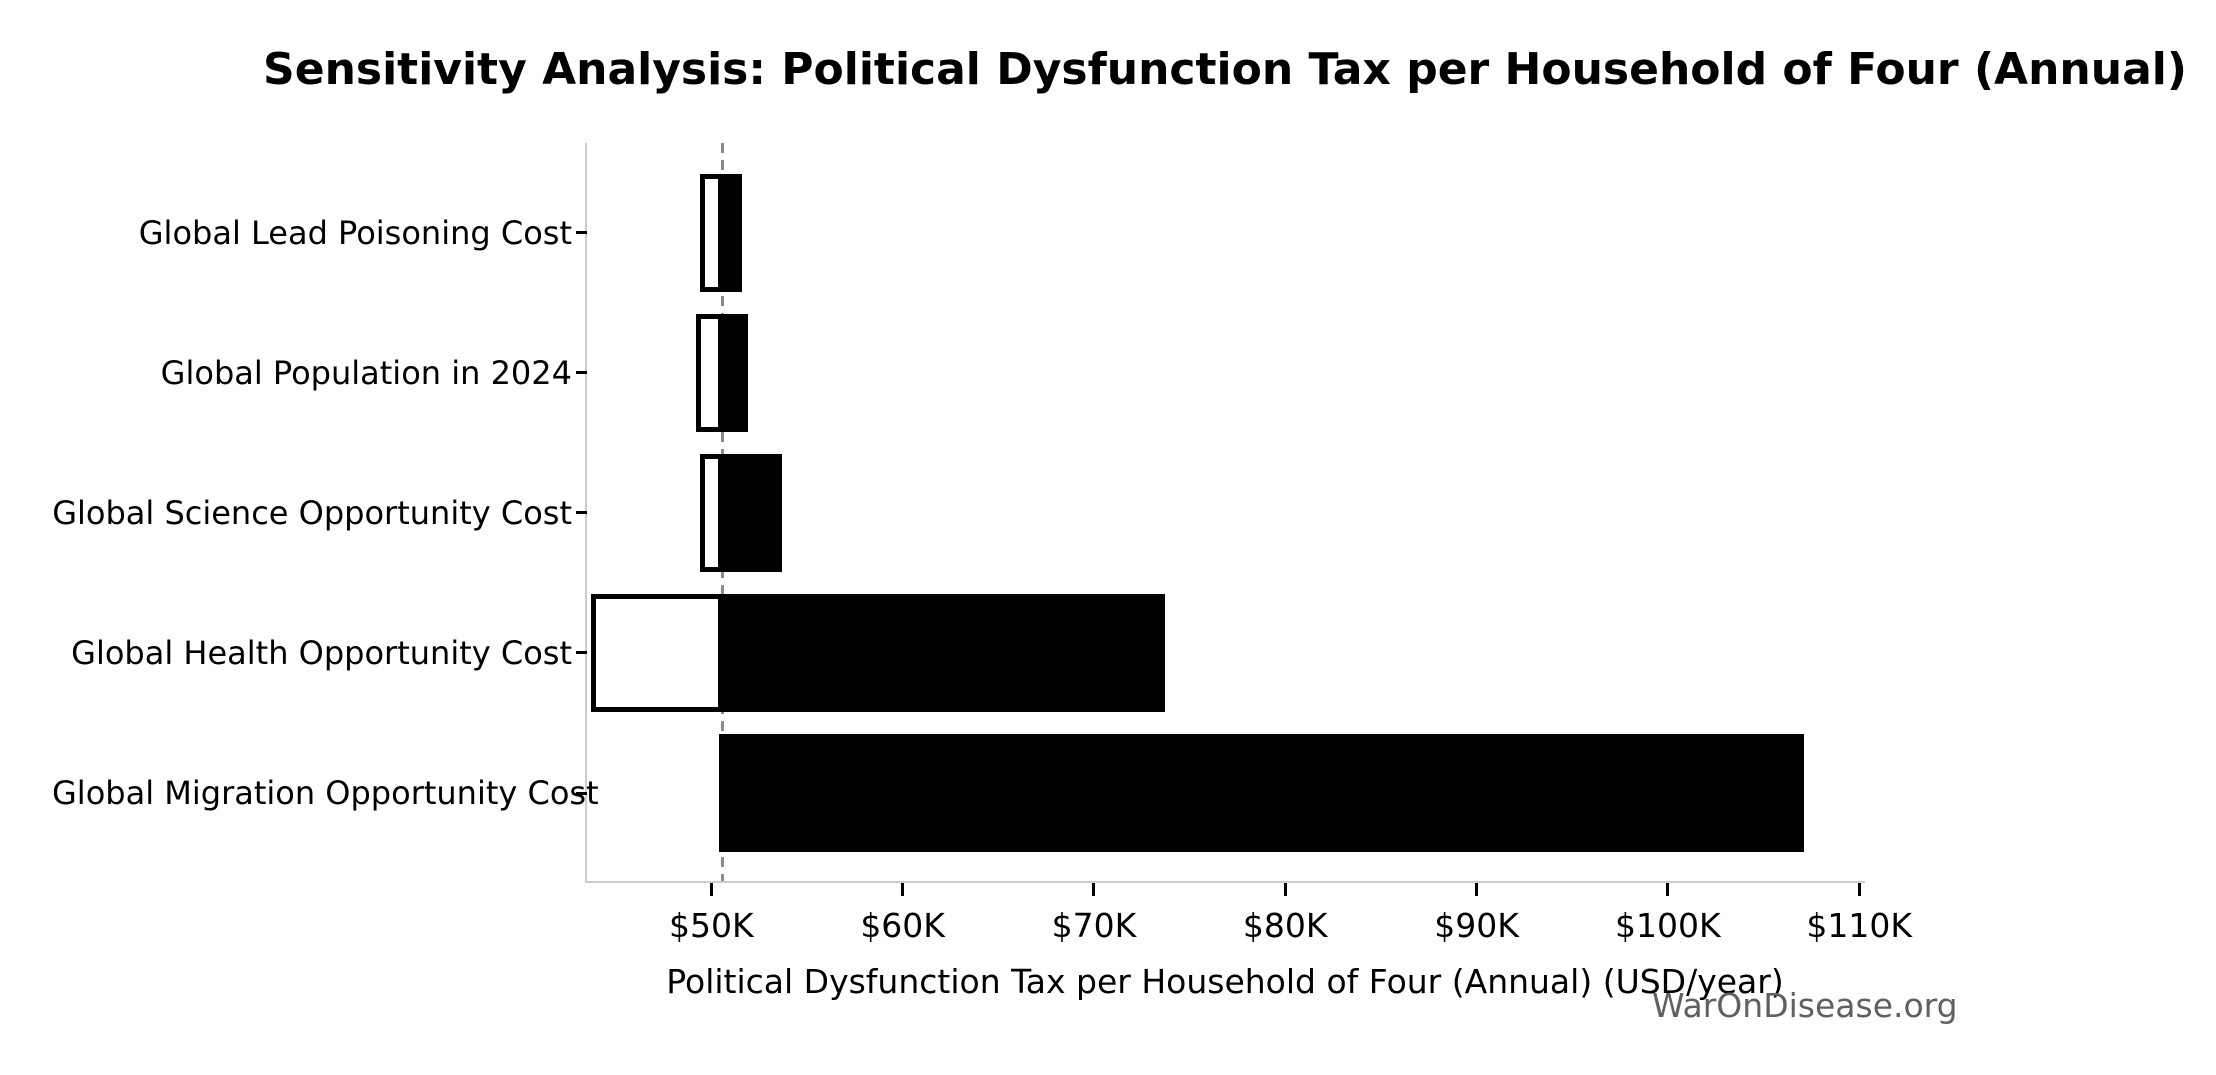  I want to click on y-axis-category-label: Global Health Opportunity Cost, so click(321, 652).